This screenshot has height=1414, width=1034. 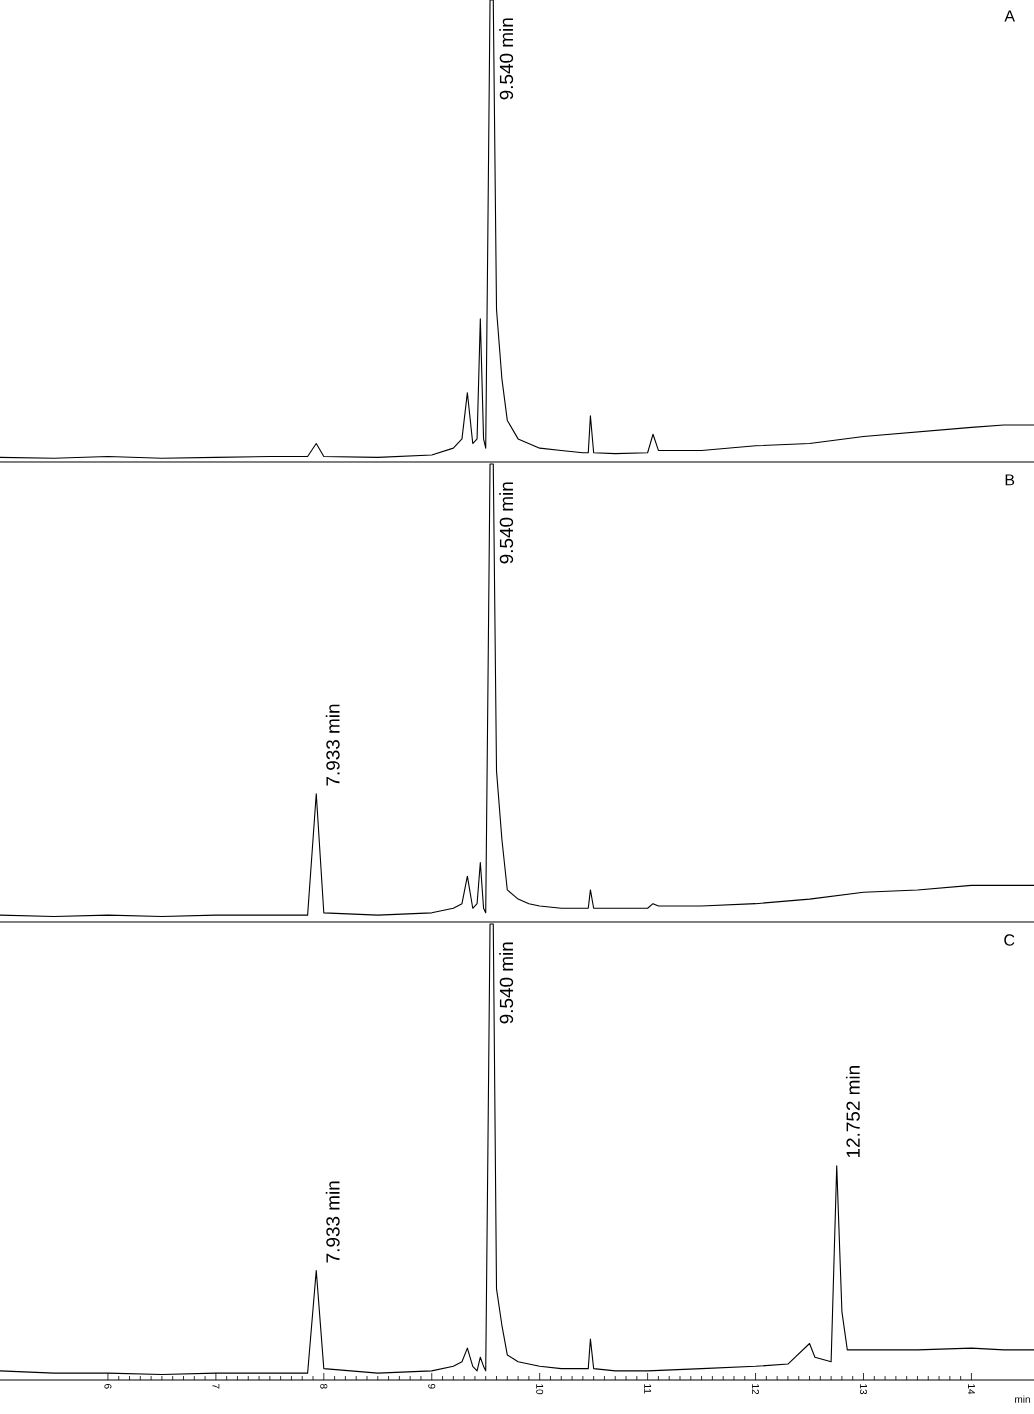 What do you see at coordinates (1009, 940) in the screenshot?
I see `text: C` at bounding box center [1009, 940].